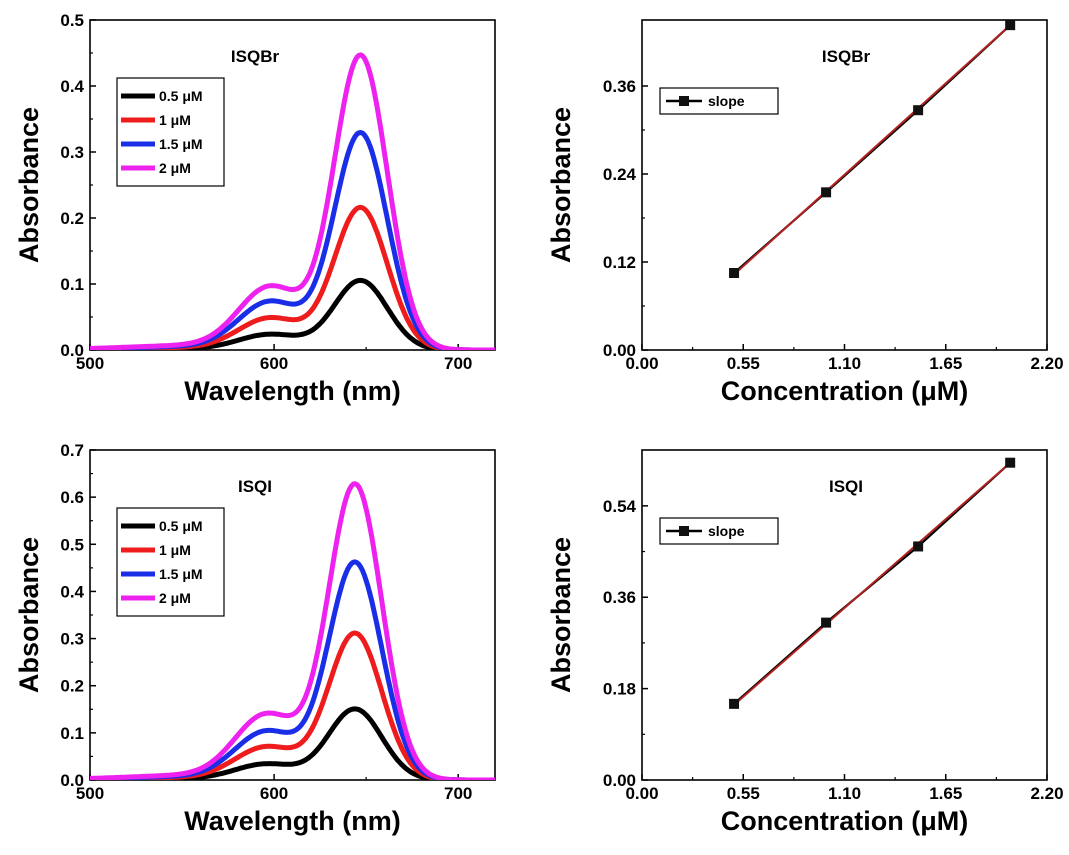  What do you see at coordinates (619, 262) in the screenshot?
I see `y-tick-label: 0.12` at bounding box center [619, 262].